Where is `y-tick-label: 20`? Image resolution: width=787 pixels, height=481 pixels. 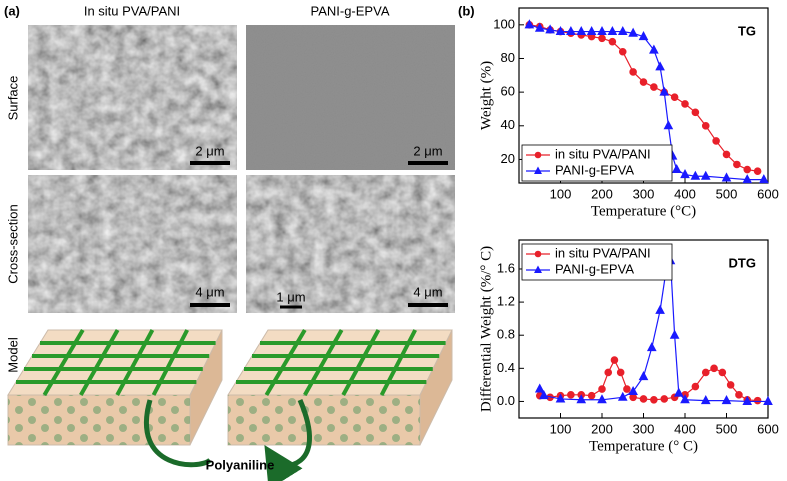
y-tick-label: 20 is located at coordinates (508, 158).